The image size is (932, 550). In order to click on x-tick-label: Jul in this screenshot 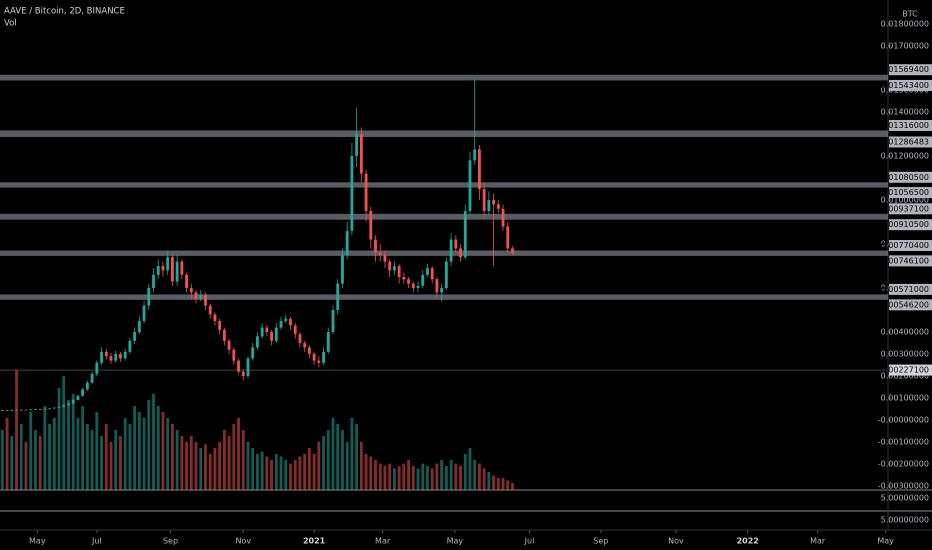, I will do `click(96, 541)`.